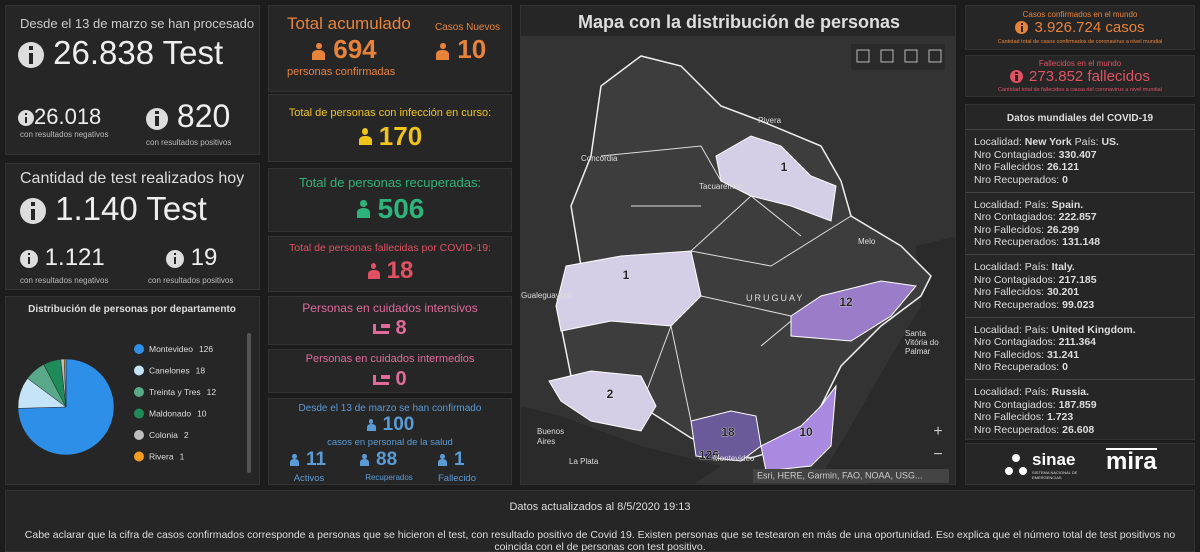 The width and height of the screenshot is (1200, 552). What do you see at coordinates (472, 49) in the screenshot?
I see `value-text: 10` at bounding box center [472, 49].